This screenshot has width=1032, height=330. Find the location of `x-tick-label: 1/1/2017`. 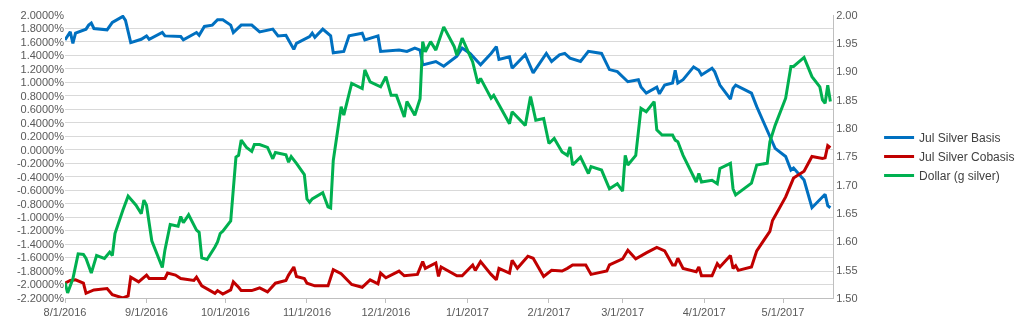

x-tick-label: 1/1/2017 is located at coordinates (467, 312).